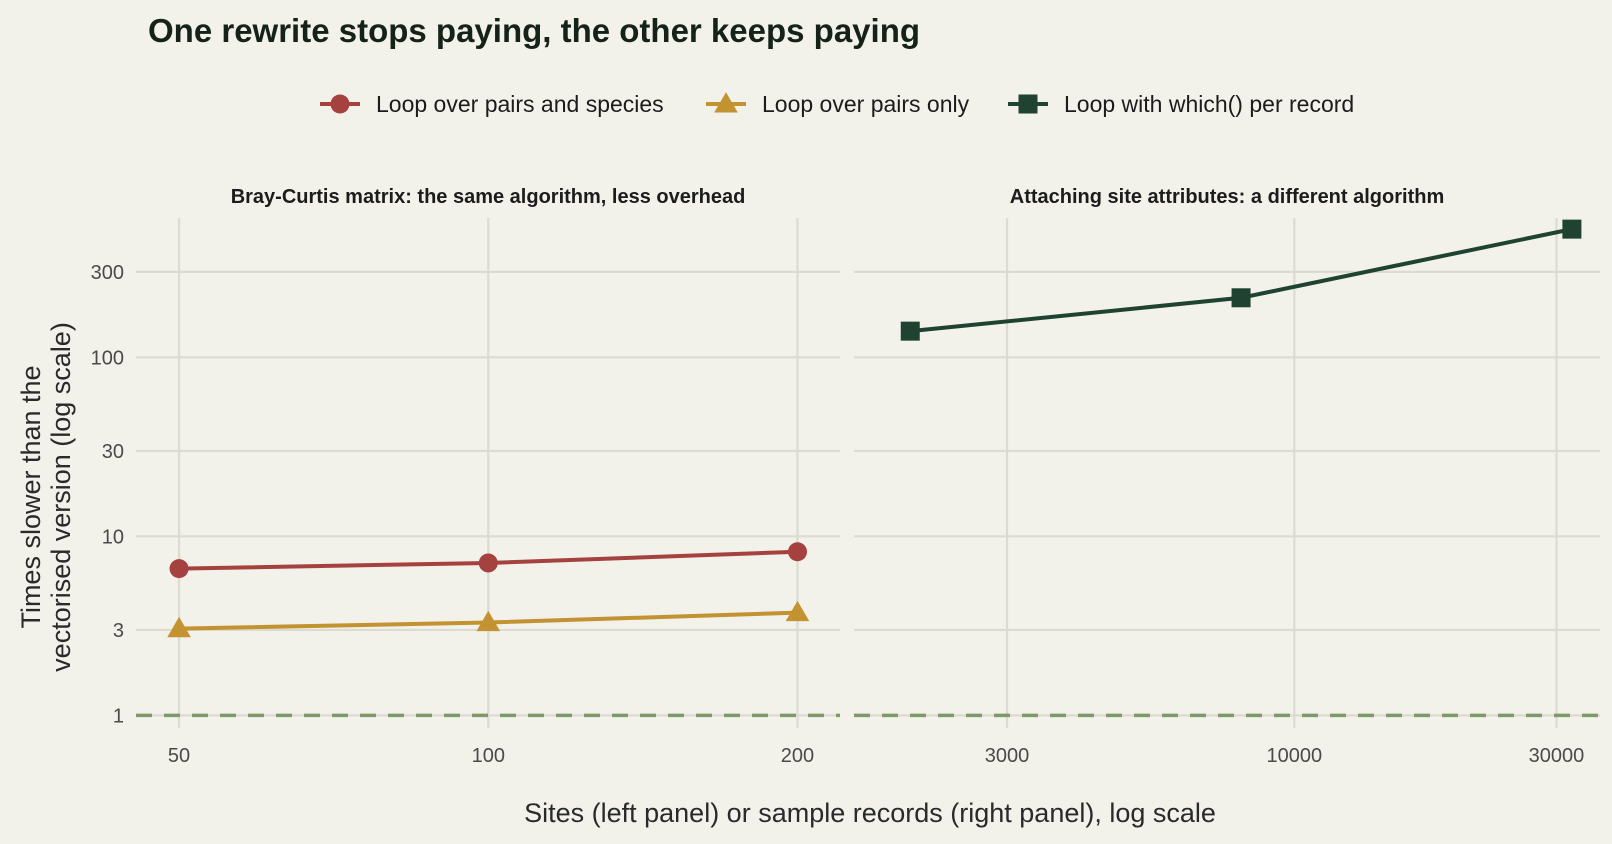  I want to click on series-line, so click(1241, 280).